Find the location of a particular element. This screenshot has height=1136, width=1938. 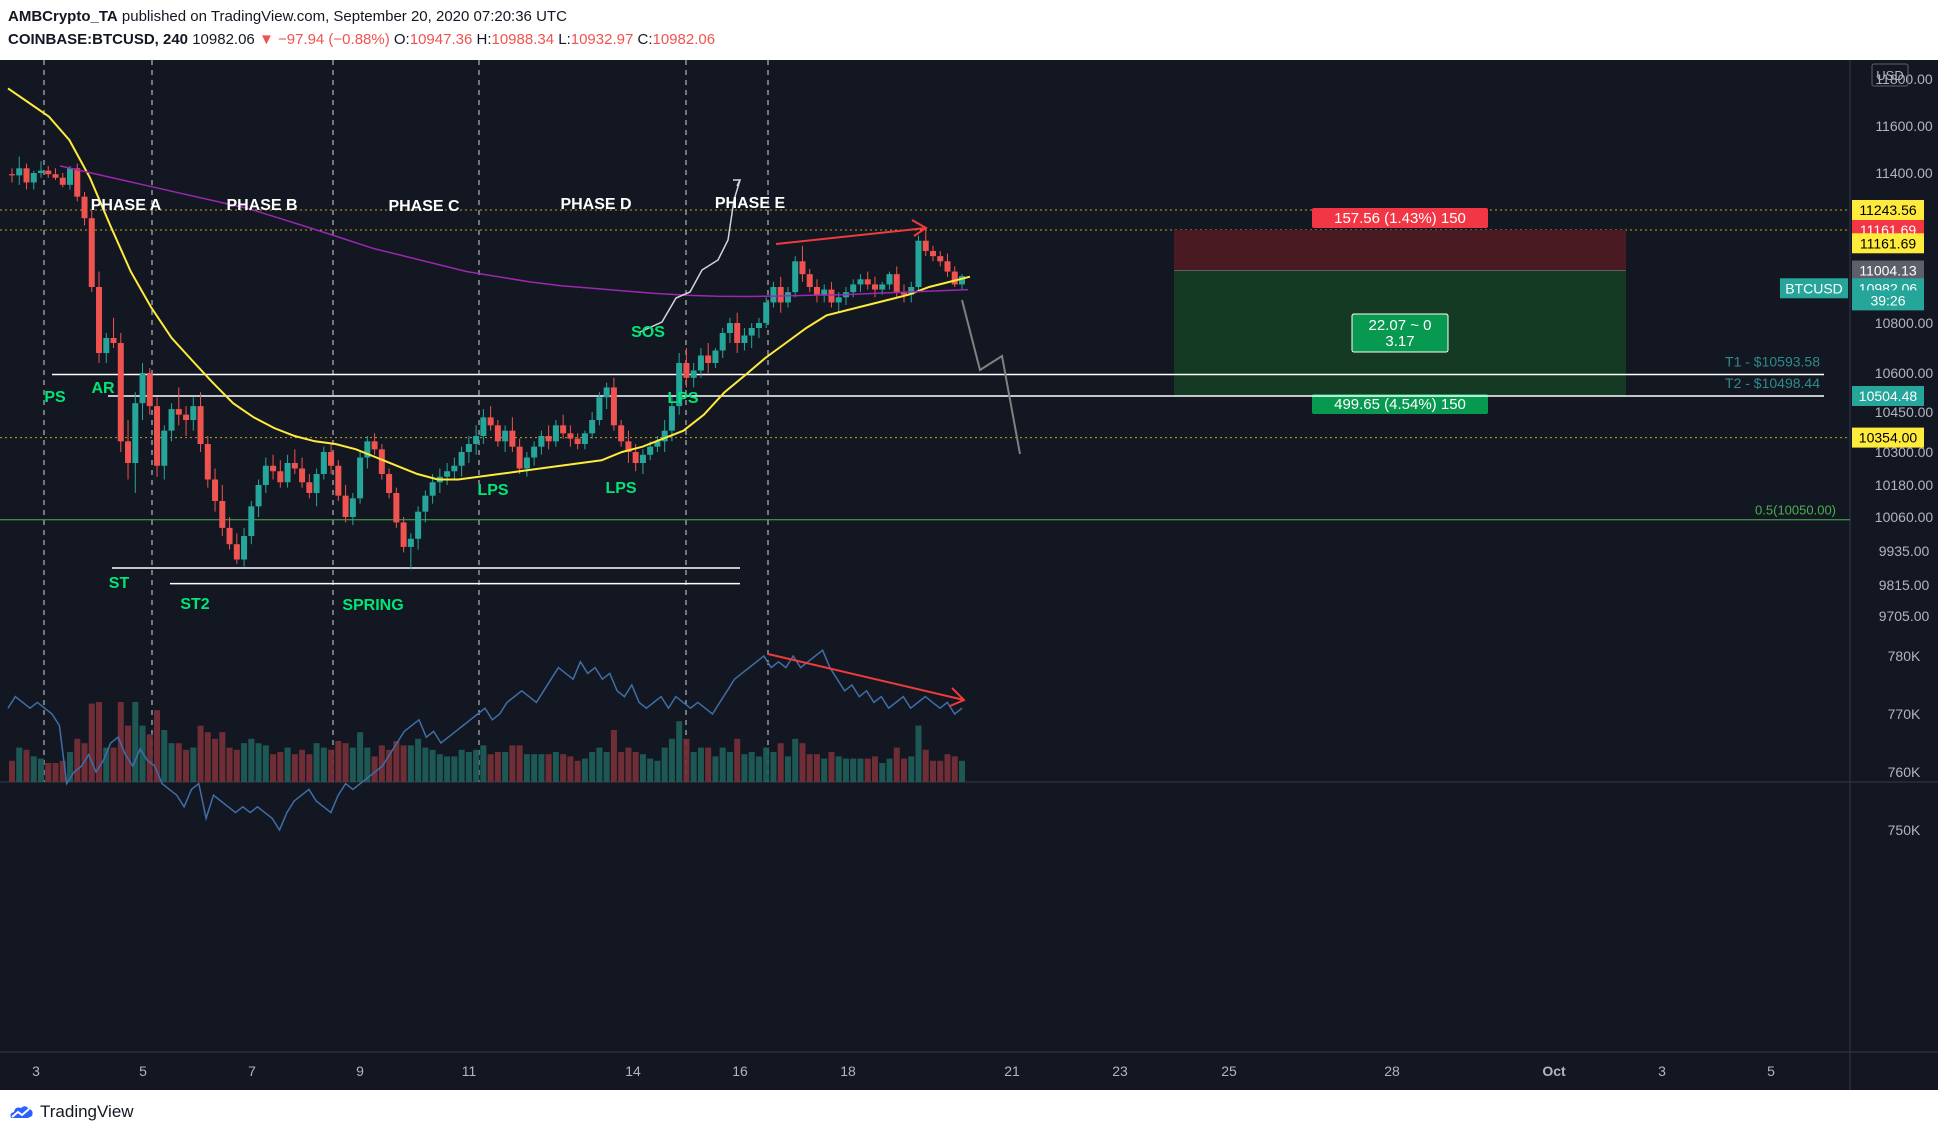

price-tick: 10180.00 is located at coordinates (1904, 485).